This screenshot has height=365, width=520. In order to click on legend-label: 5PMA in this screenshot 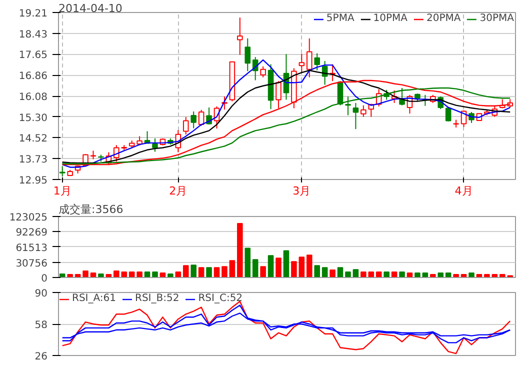, I will do `click(340, 18)`.